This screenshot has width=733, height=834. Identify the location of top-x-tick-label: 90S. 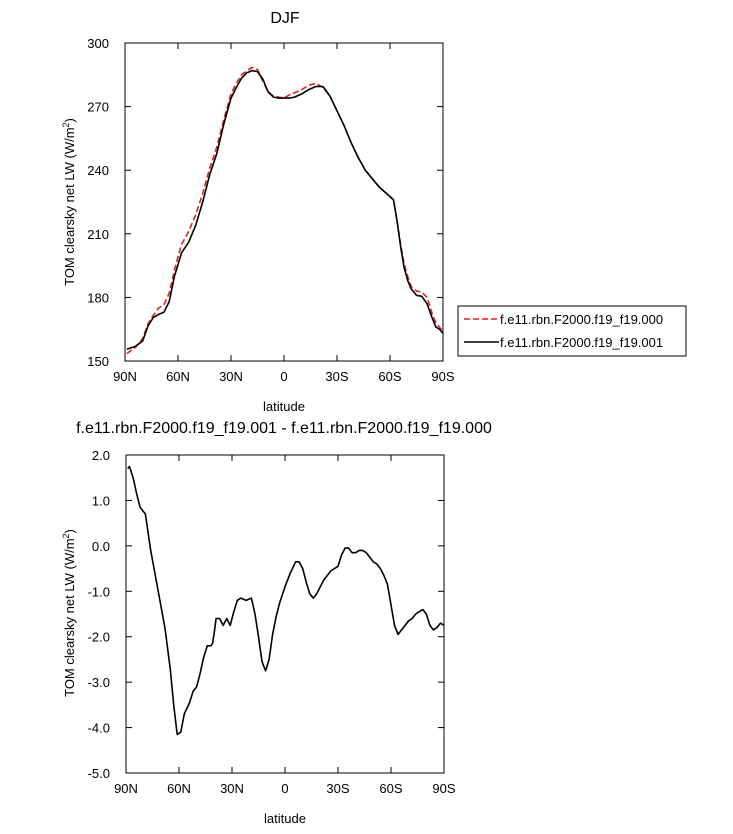
(442, 376).